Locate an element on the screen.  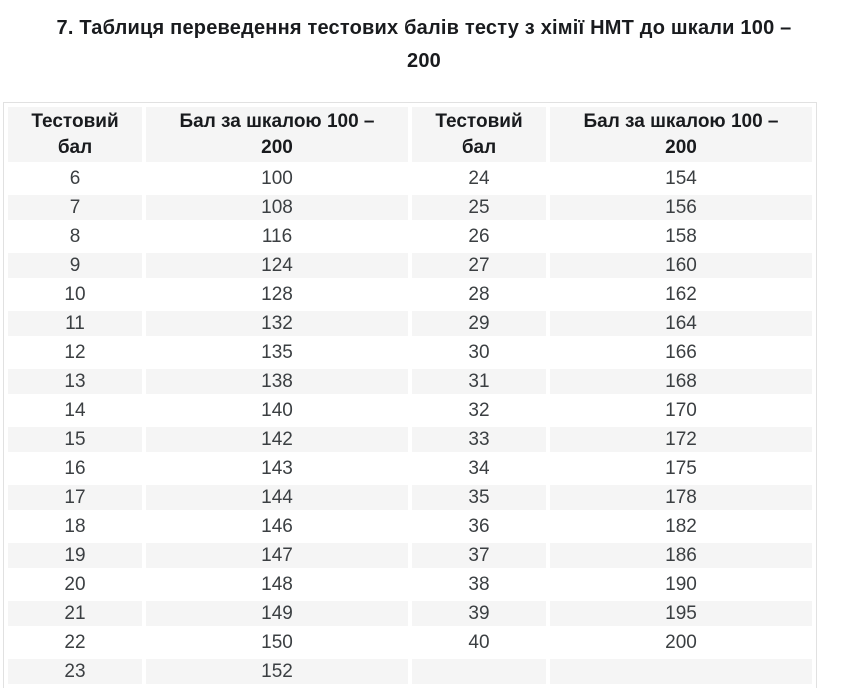
table-cell: 21 is located at coordinates (75, 613).